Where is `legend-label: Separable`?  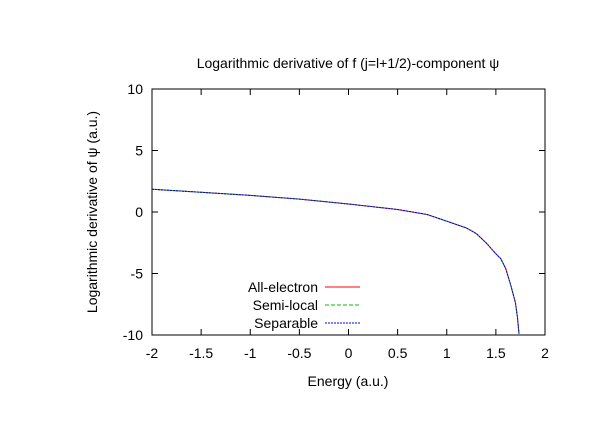 legend-label: Separable is located at coordinates (286, 323).